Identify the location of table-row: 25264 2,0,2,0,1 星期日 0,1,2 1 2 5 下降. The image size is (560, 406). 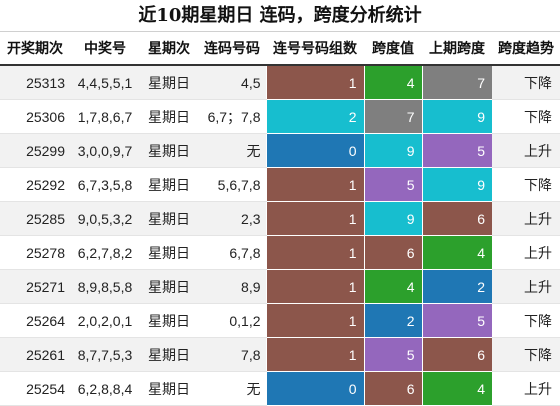
(280, 320).